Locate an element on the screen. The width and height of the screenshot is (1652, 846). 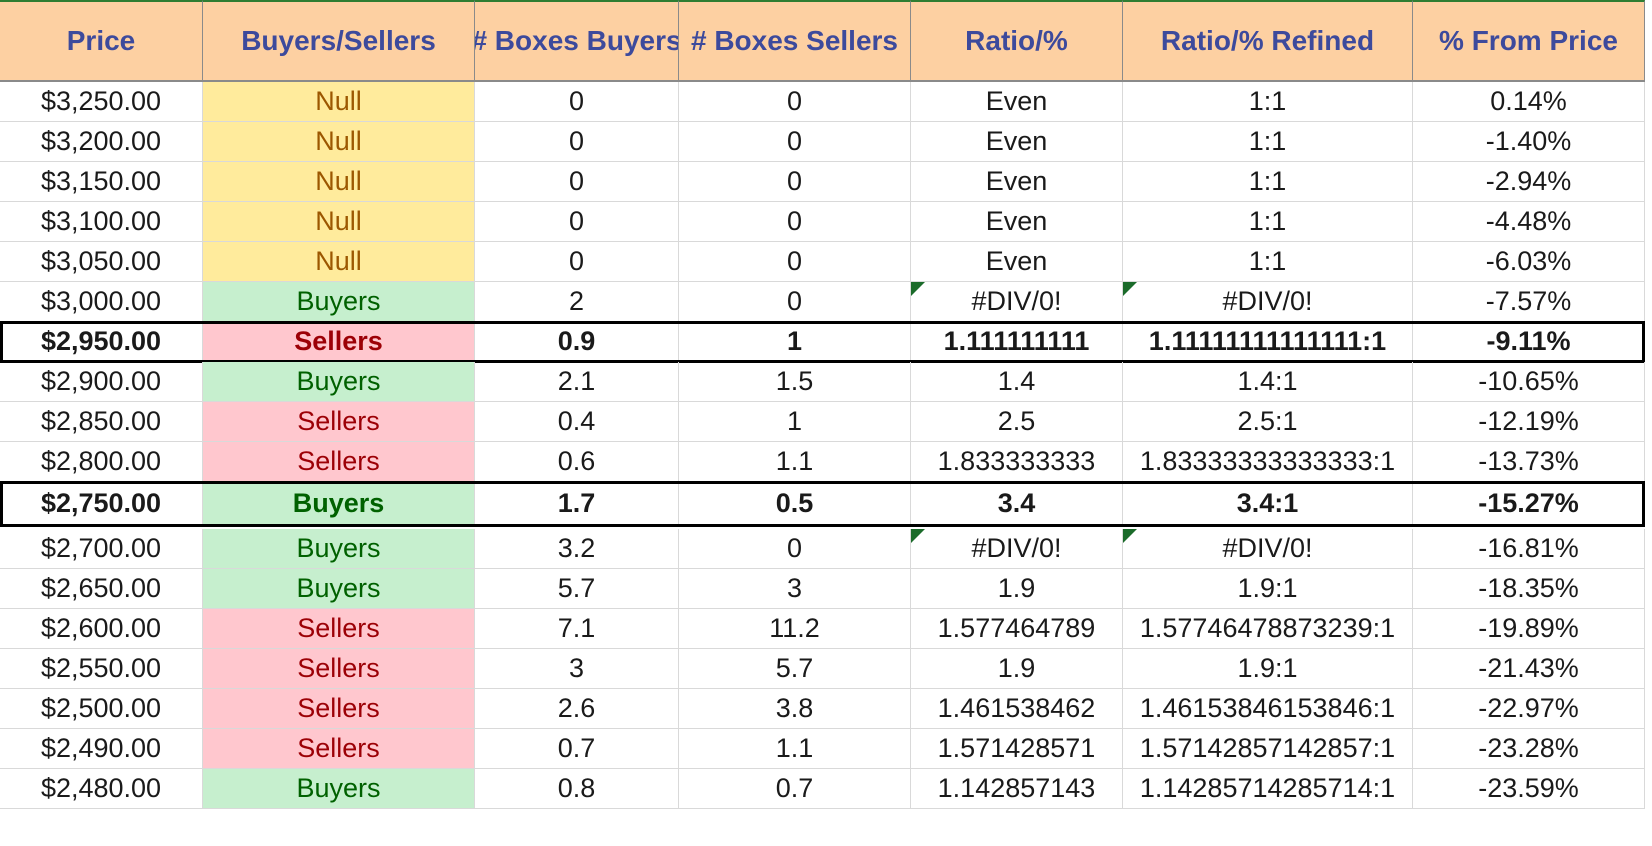
from-price-cell: -4.48% is located at coordinates (1529, 222).